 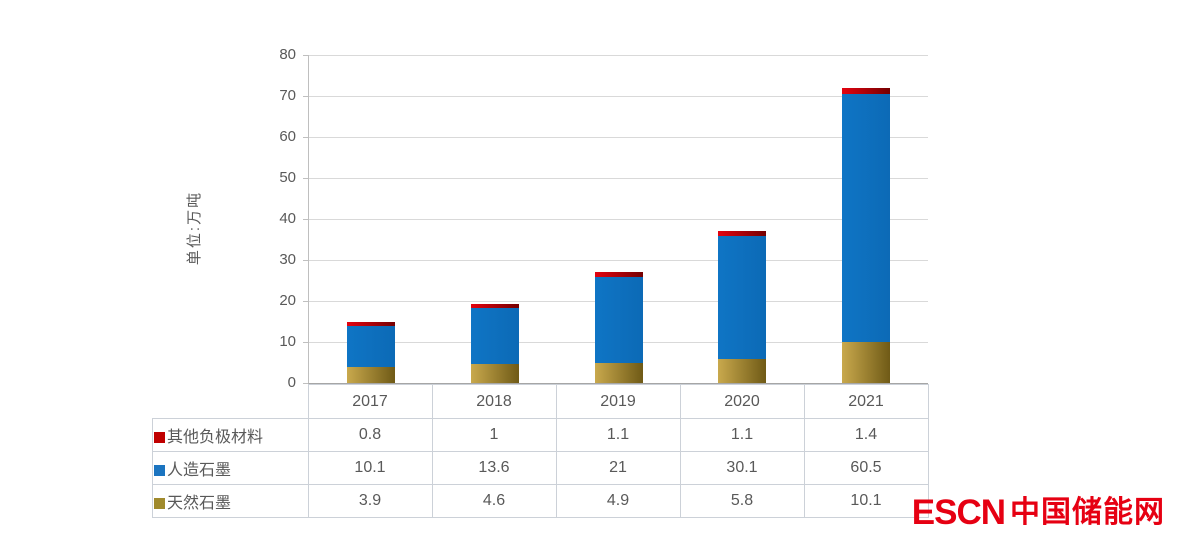 What do you see at coordinates (958, 512) in the screenshot?
I see `logo-text-escn: ESCN` at bounding box center [958, 512].